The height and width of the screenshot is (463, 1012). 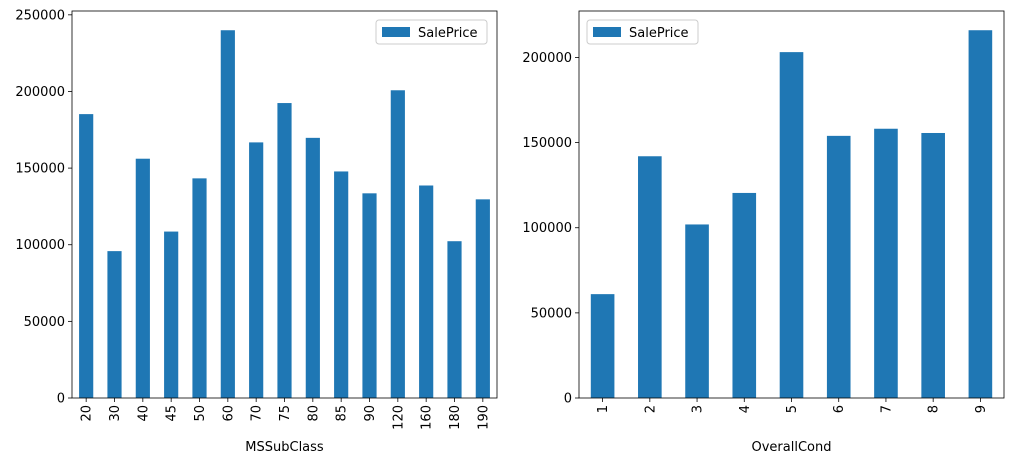 What do you see at coordinates (143, 413) in the screenshot?
I see `x-tick-label: 40` at bounding box center [143, 413].